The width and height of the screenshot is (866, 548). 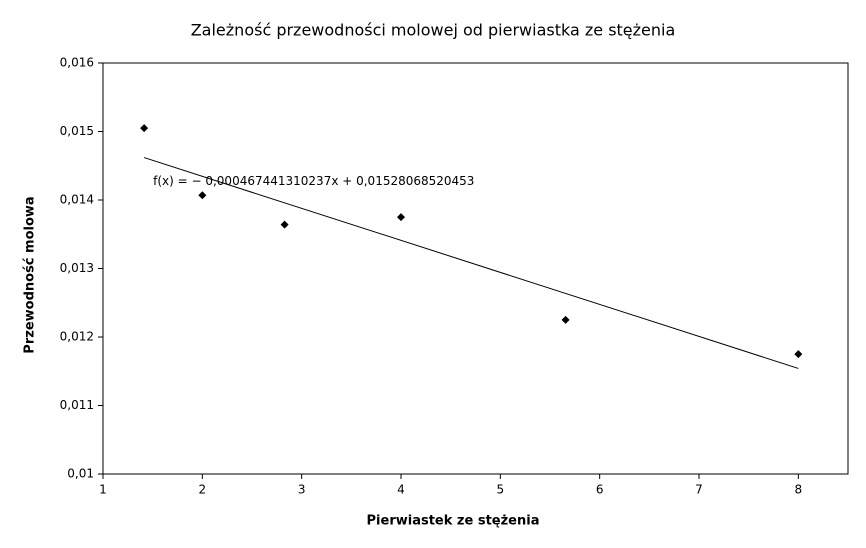 I want to click on y-tick-label: 0,014, so click(x=77, y=200).